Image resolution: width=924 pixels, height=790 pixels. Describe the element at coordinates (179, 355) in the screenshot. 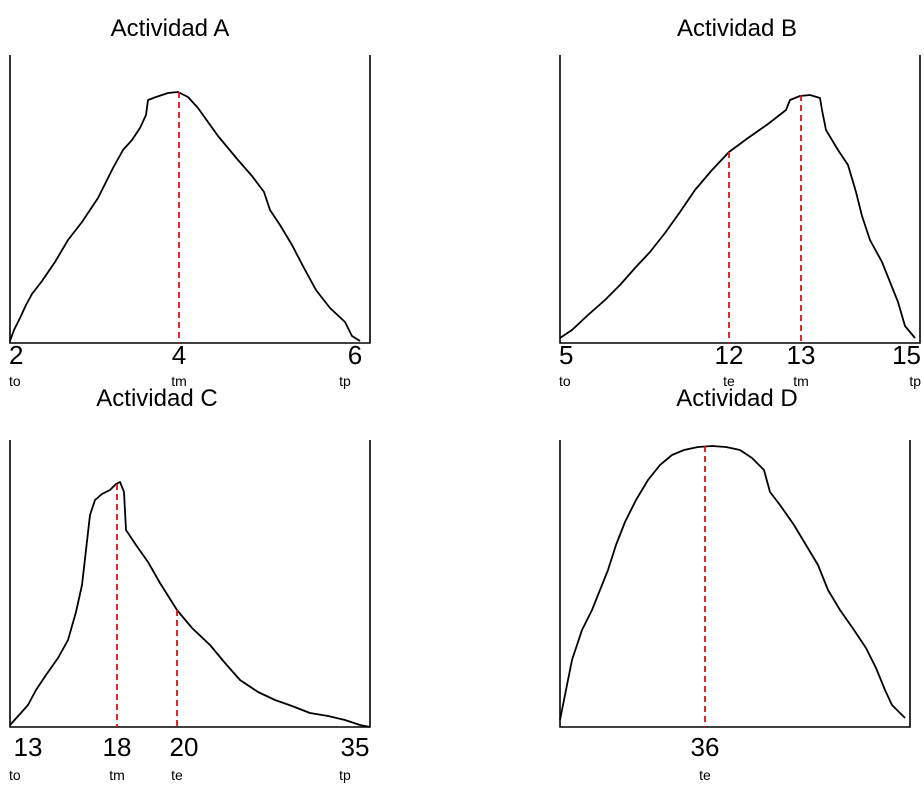

I see `tick-value-tm: 4` at that location.